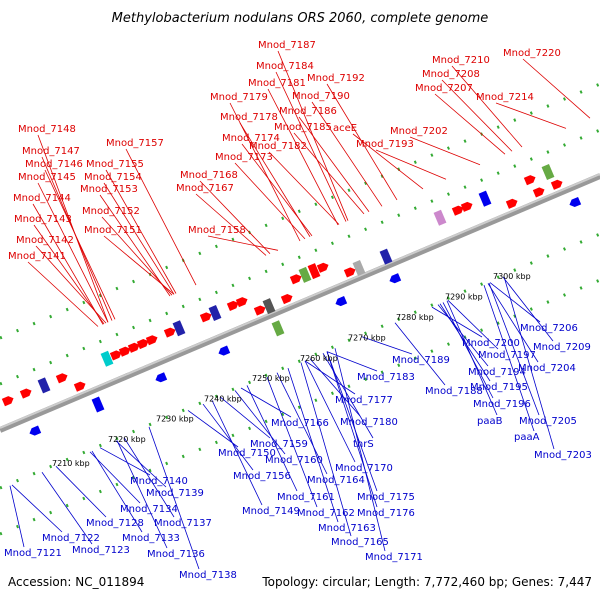 This screenshot has height=600, width=600. I want to click on gene-label-top: Mnod_7186, so click(308, 111).